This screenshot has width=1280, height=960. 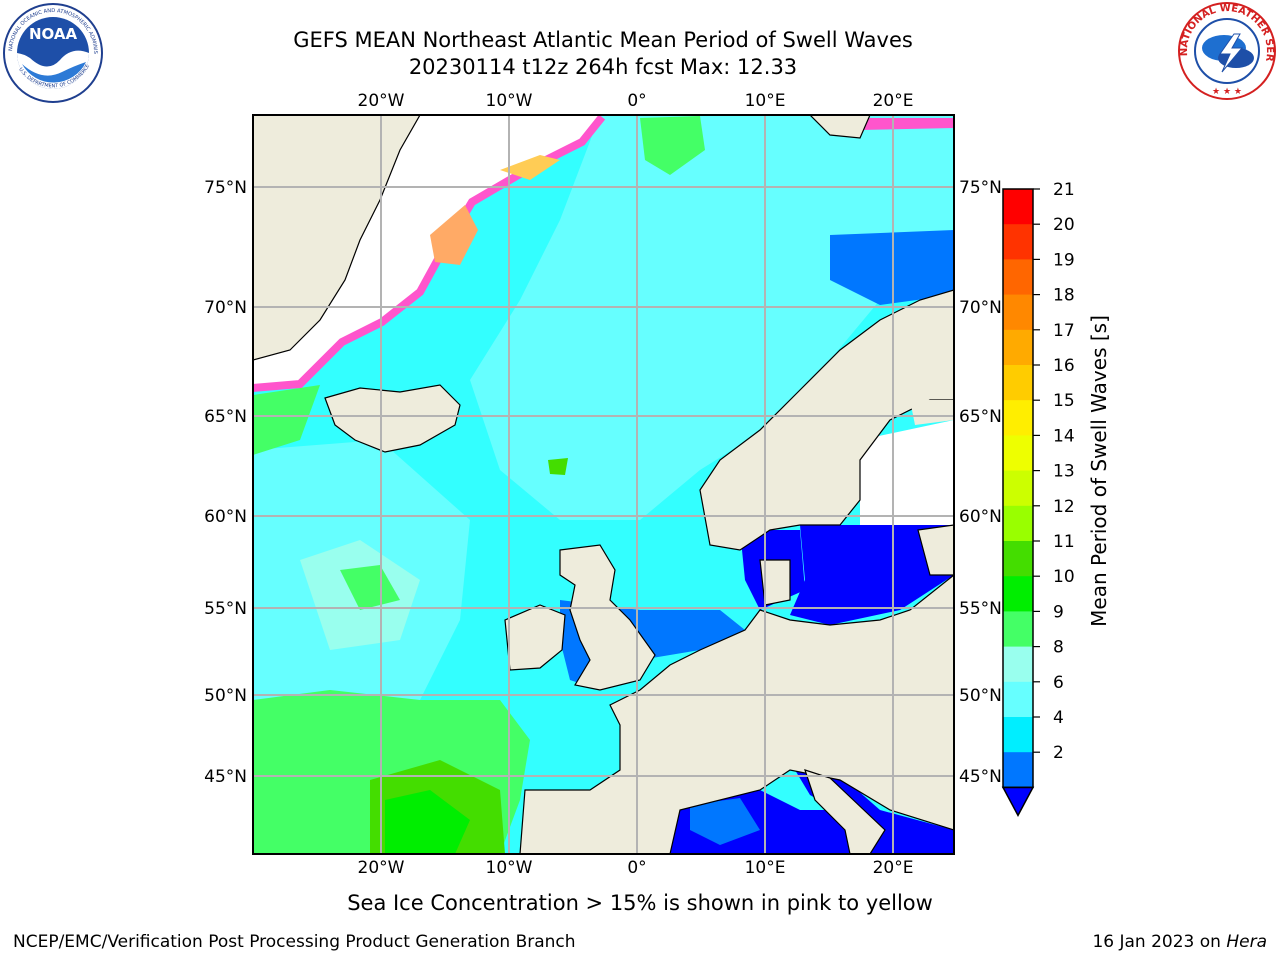 What do you see at coordinates (725, 821) in the screenshot?
I see `swell-zone-2-4-med` at bounding box center [725, 821].